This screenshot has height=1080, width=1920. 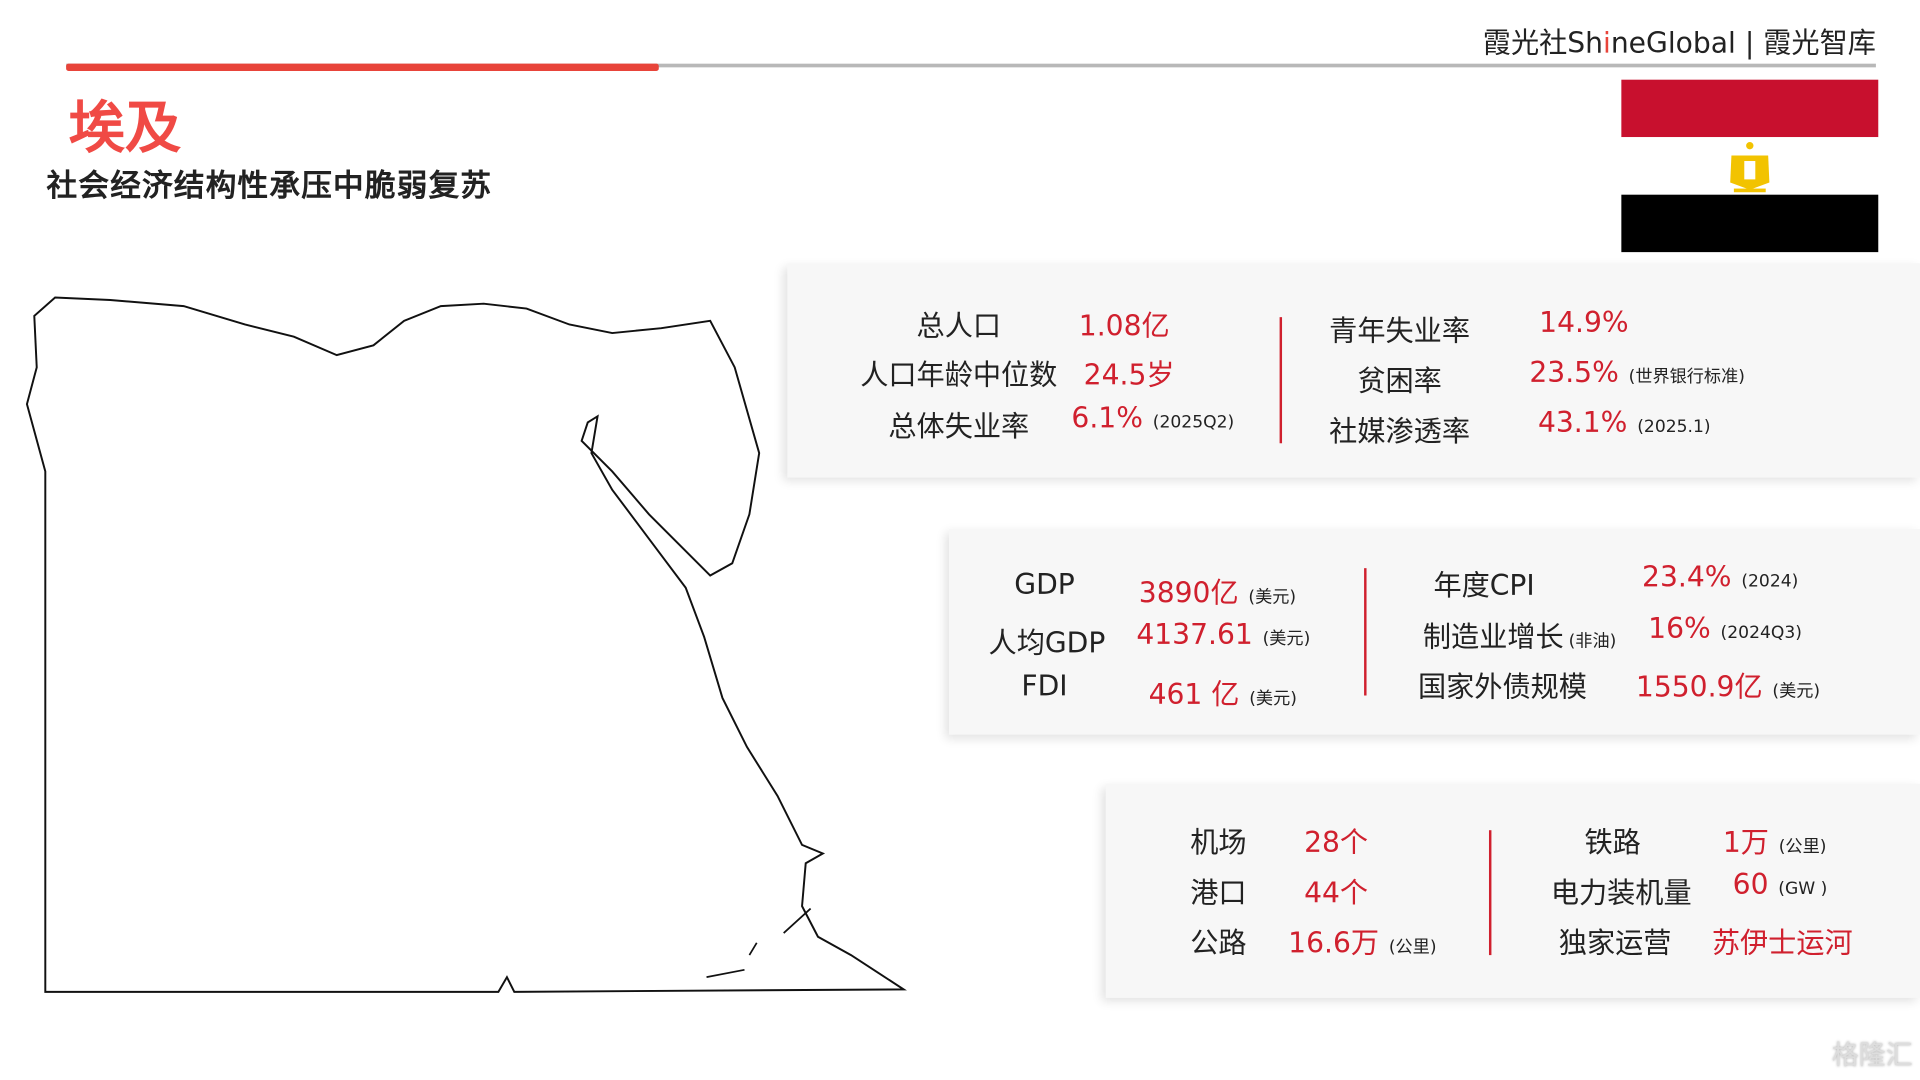 What do you see at coordinates (1399, 382) in the screenshot?
I see `stat-label: 贫困率` at bounding box center [1399, 382].